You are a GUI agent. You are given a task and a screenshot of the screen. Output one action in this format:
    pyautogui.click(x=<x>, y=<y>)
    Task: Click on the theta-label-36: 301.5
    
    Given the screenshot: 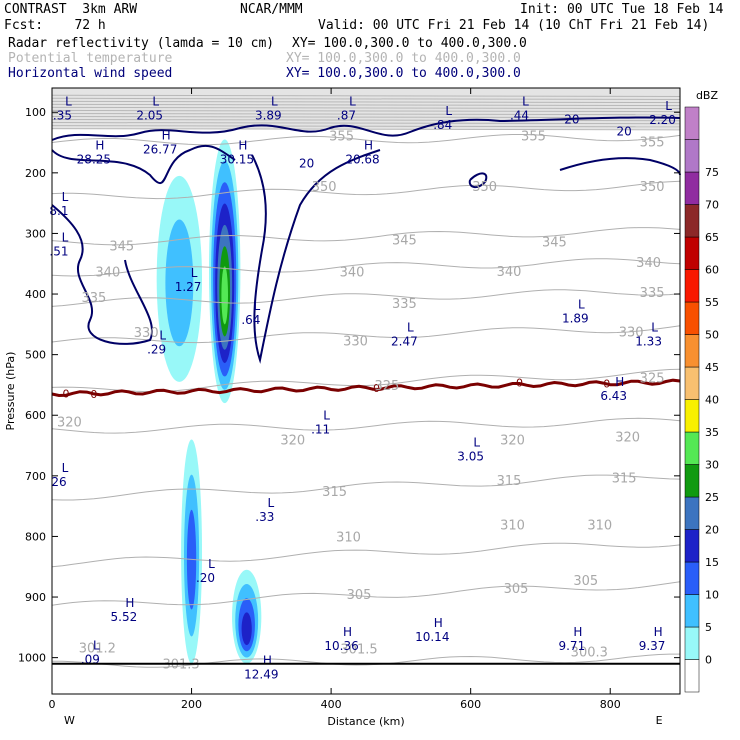 What is the action you would take?
    pyautogui.click(x=358, y=650)
    